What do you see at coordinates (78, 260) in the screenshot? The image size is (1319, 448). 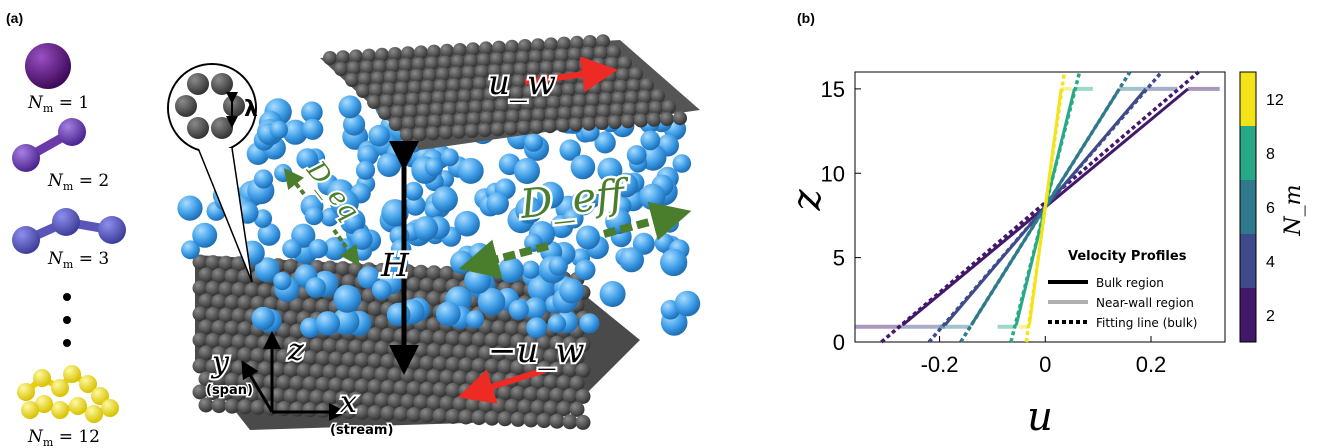 I see `label-nm3: Nm = 3` at bounding box center [78, 260].